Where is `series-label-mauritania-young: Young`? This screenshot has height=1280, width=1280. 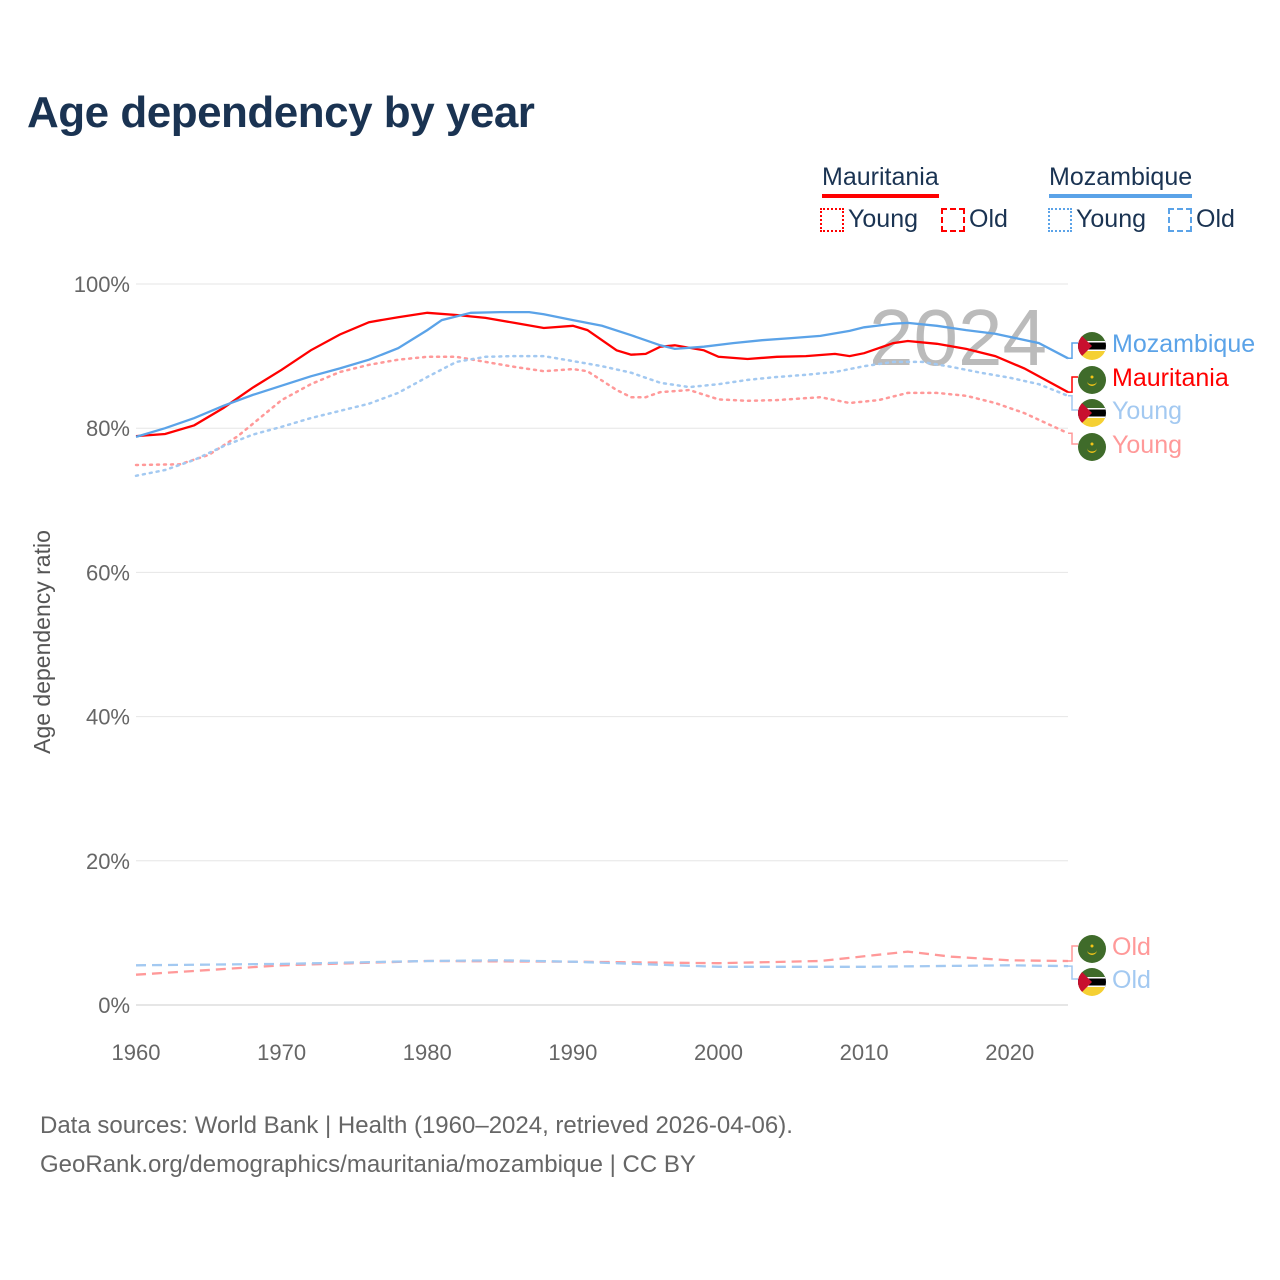 series-label-mauritania-young: Young is located at coordinates (1147, 445).